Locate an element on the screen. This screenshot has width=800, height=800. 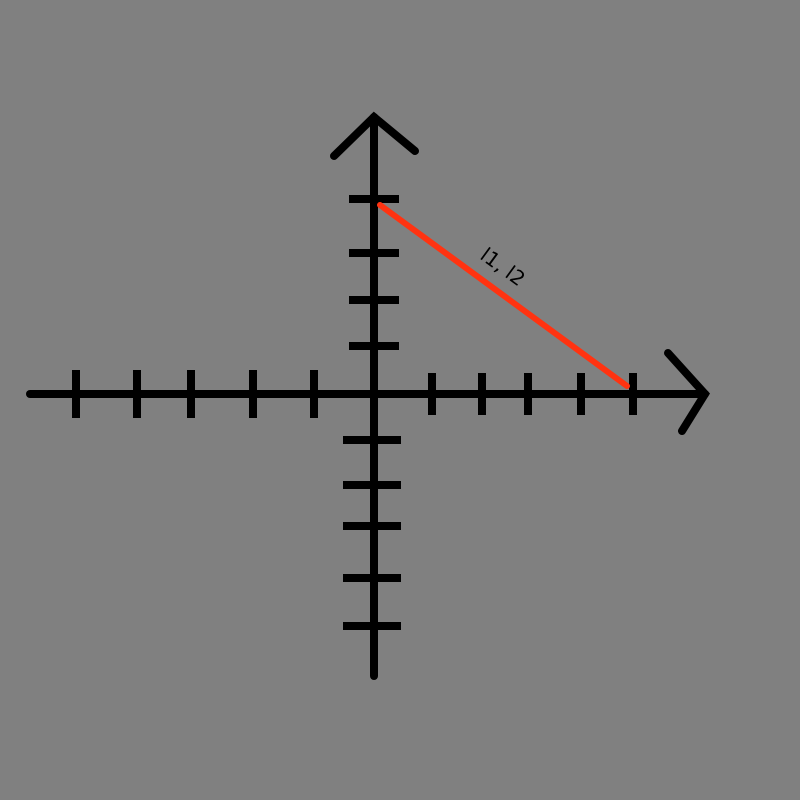
y-axis-arrowhead-icon is located at coordinates (374, 135).